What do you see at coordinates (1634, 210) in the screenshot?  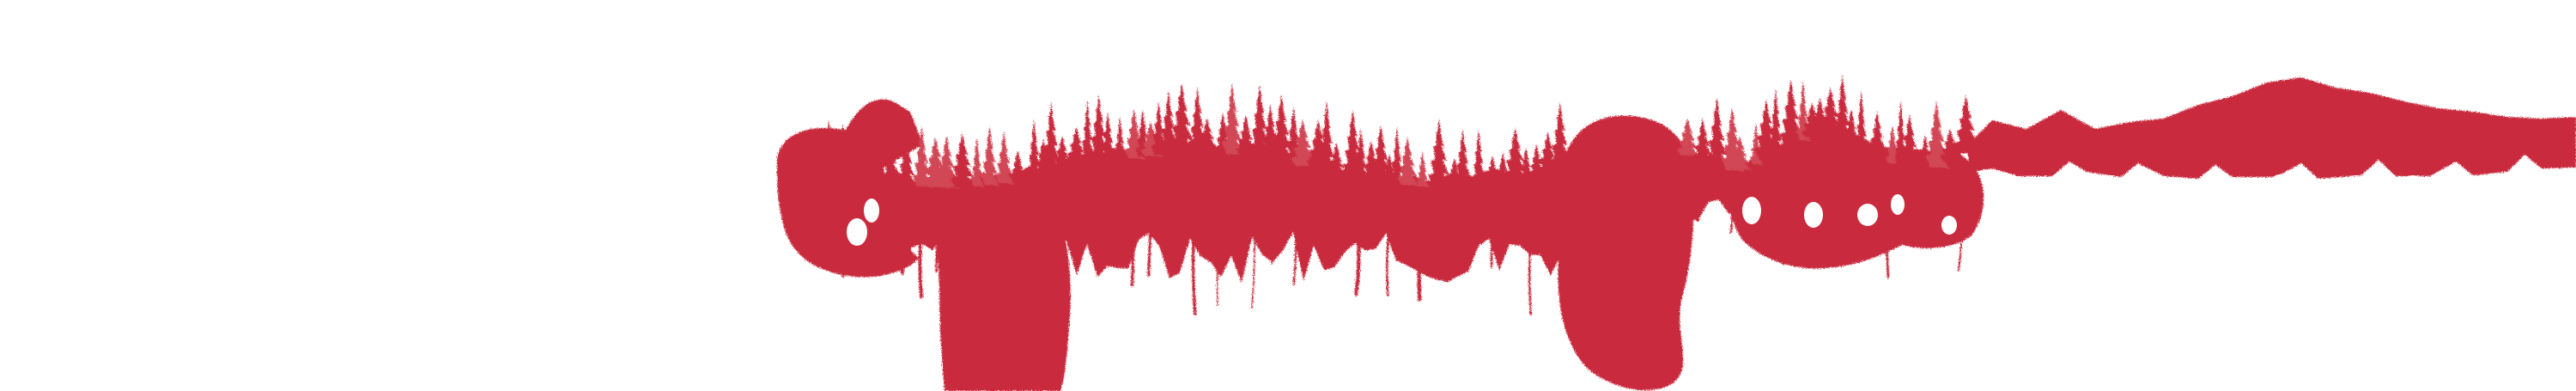 I see `paint-gaps` at bounding box center [1634, 210].